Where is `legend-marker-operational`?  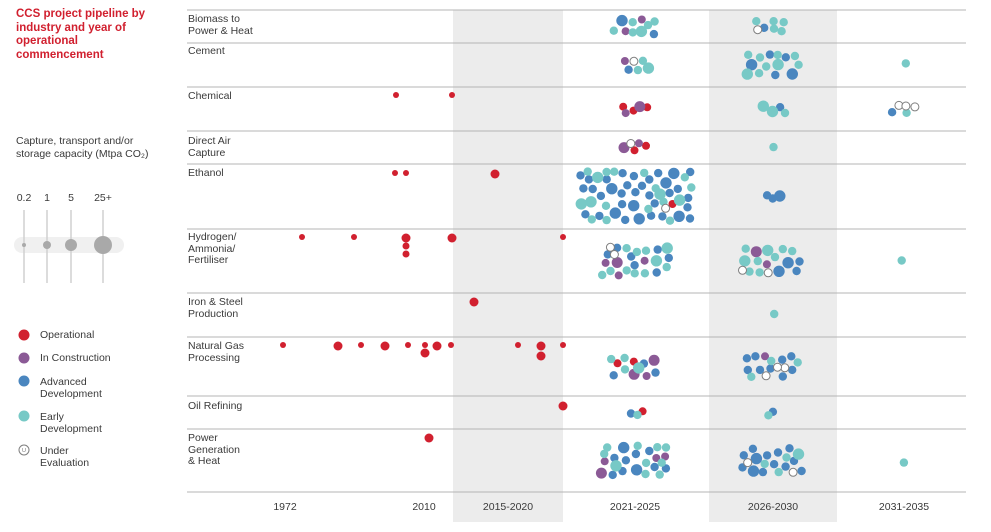 legend-marker-operational is located at coordinates (24, 335).